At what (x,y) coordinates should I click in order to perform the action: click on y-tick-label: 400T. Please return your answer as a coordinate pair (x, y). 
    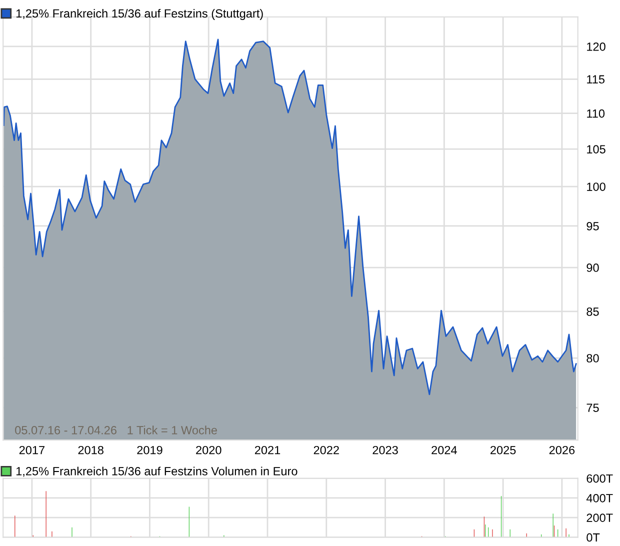
    Looking at the image, I should click on (599, 498).